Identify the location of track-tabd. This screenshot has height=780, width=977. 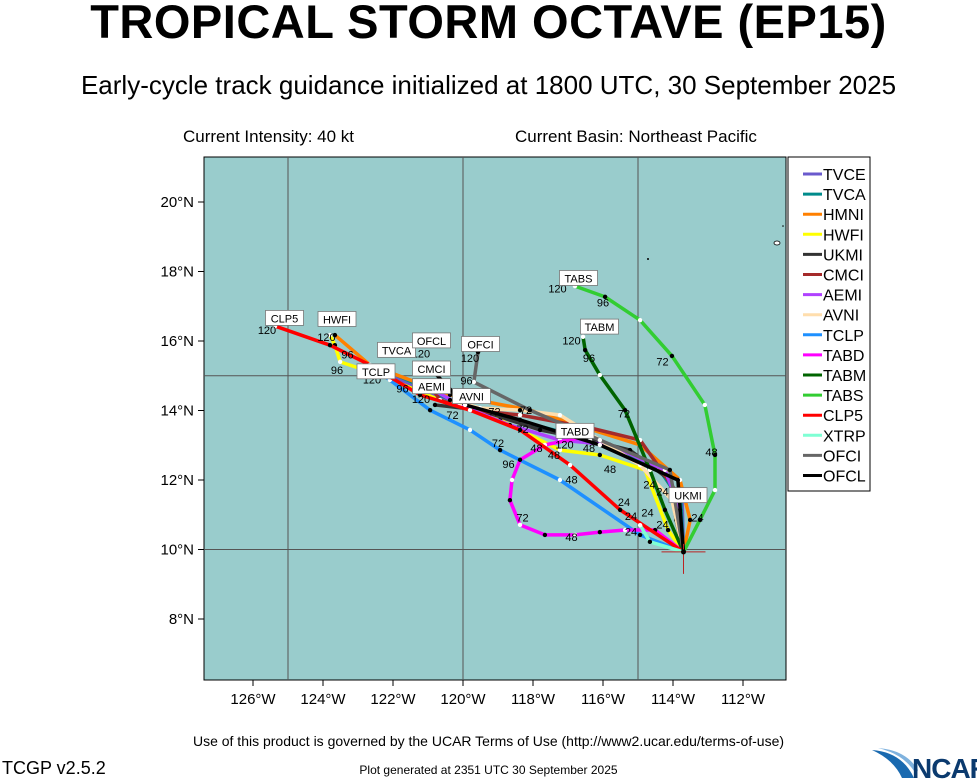
(596, 495).